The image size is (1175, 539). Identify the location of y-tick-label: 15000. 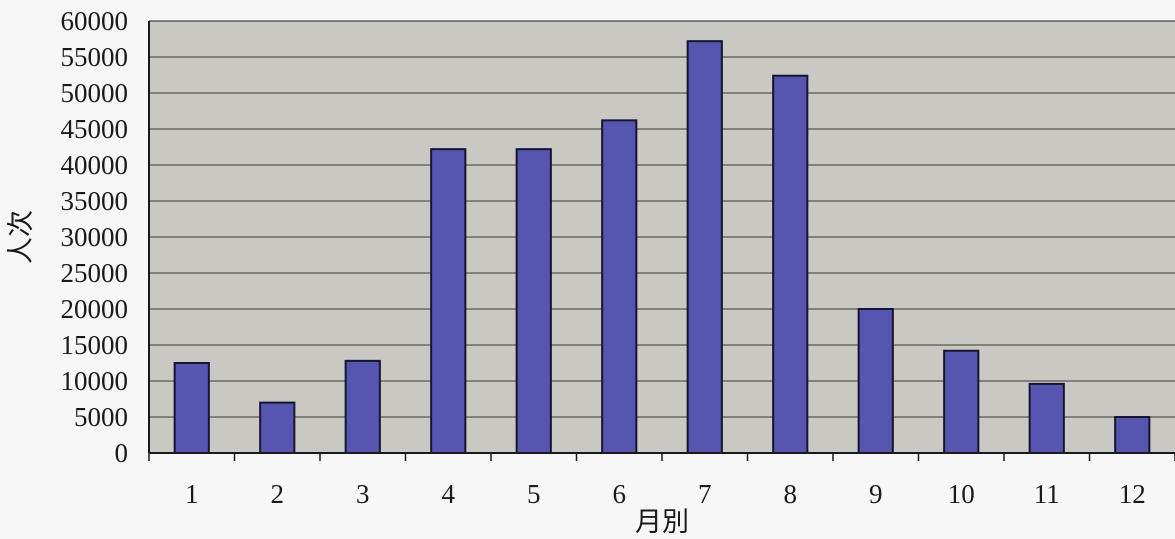
(95, 345).